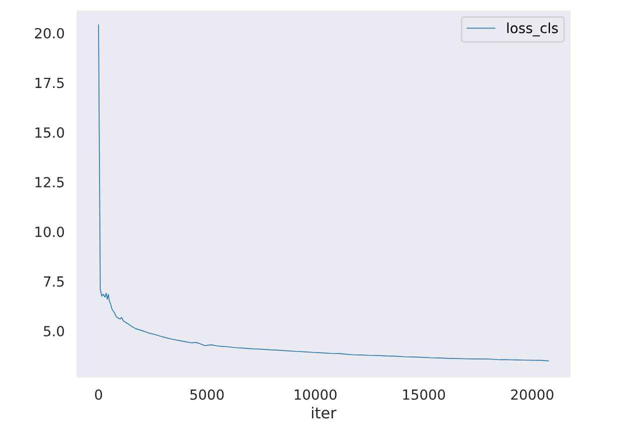 Image resolution: width=630 pixels, height=426 pixels. What do you see at coordinates (49, 182) in the screenshot?
I see `y-tick-label: 12.5` at bounding box center [49, 182].